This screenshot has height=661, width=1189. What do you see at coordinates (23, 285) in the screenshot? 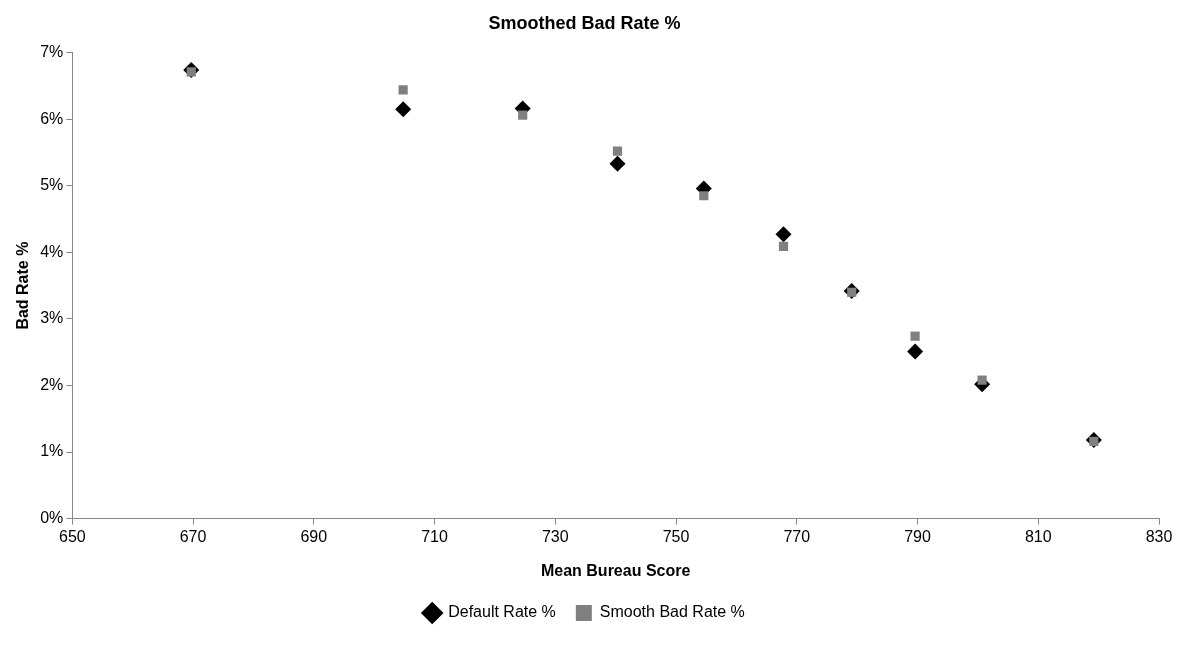
I see `y-axis-title: Bad Rate %` at bounding box center [23, 285].